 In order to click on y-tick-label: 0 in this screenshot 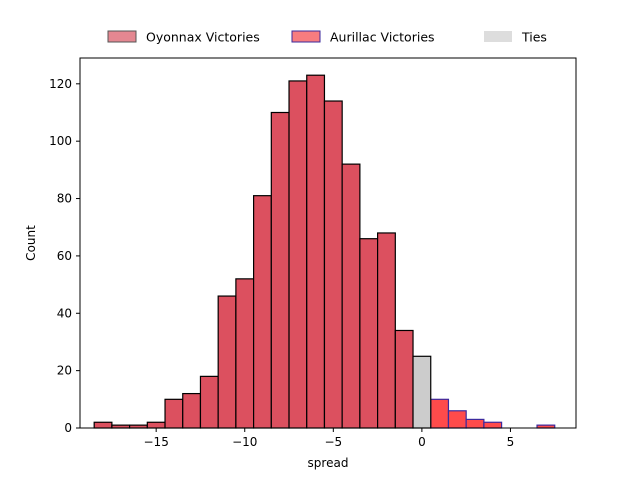, I will do `click(68, 428)`.